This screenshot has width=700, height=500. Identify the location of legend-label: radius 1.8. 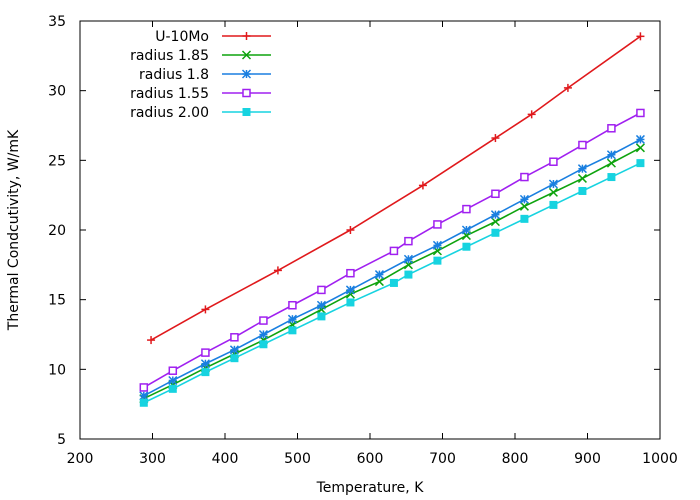
(174, 75).